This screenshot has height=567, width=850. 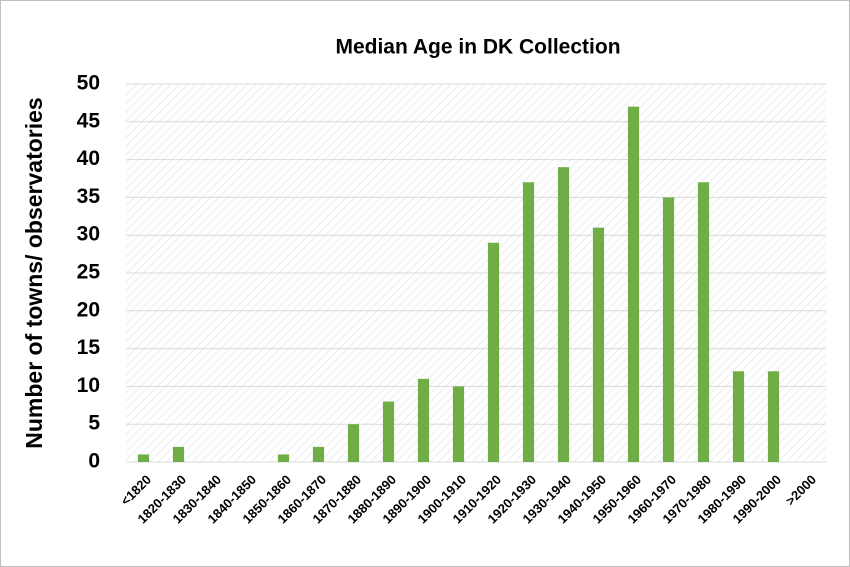 I want to click on y-tick-label: 30, so click(x=88, y=234).